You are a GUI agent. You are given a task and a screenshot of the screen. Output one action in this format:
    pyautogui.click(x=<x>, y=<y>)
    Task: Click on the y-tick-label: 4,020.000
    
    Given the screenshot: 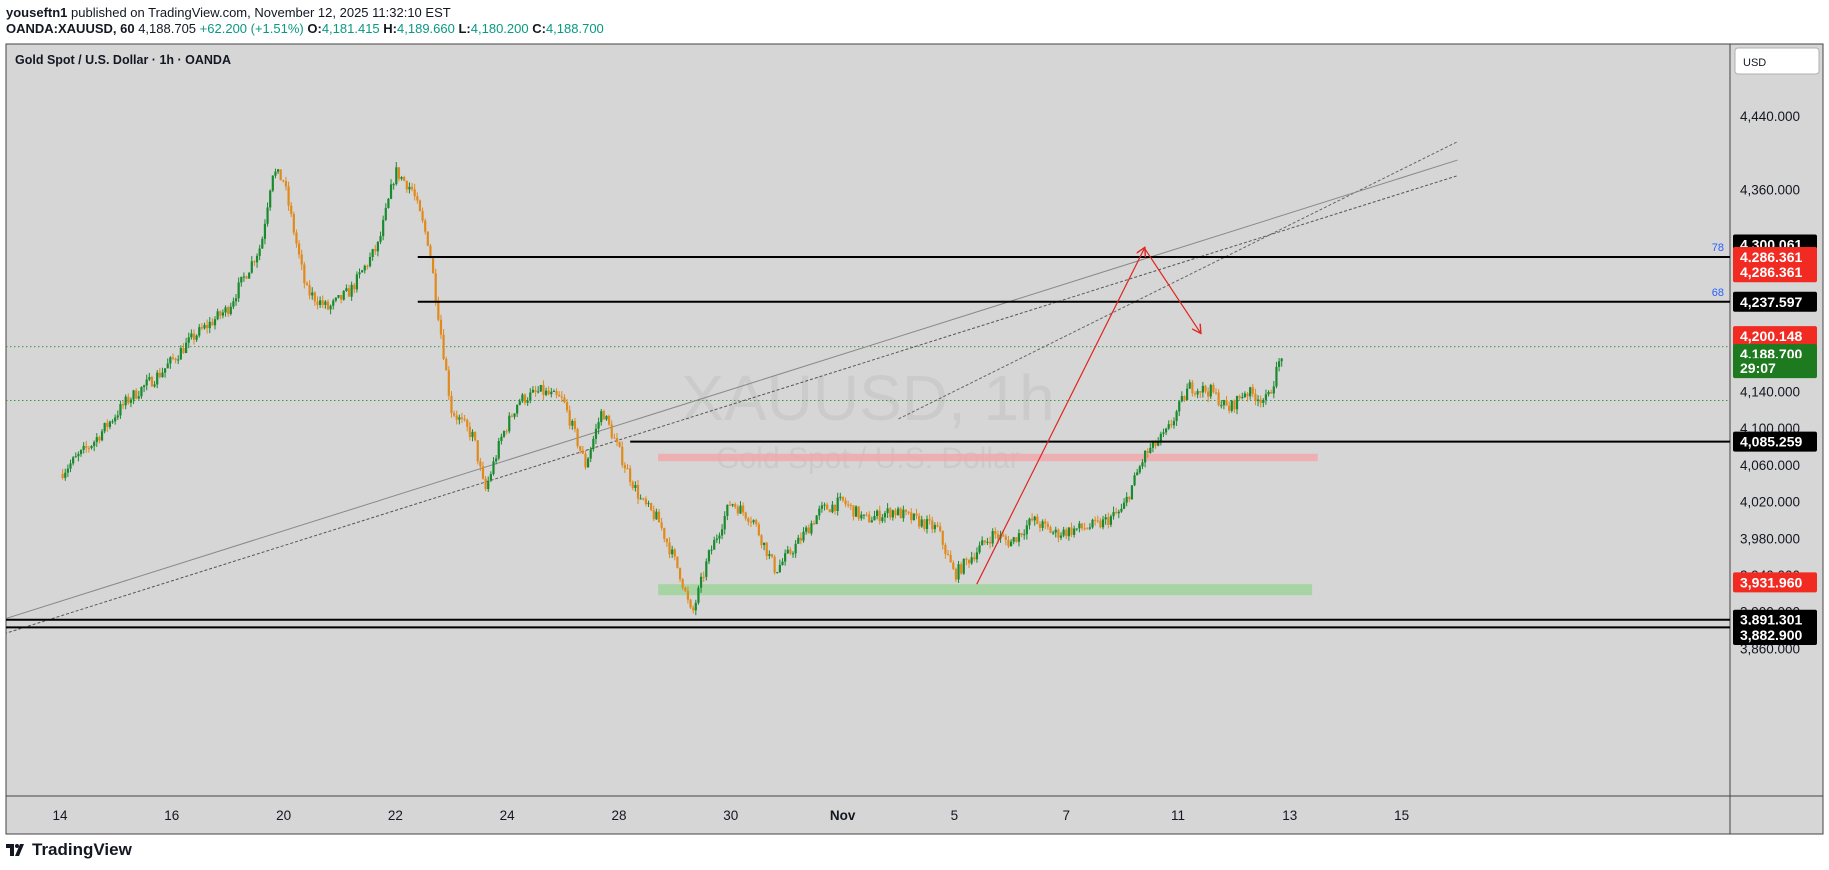 What is the action you would take?
    pyautogui.click(x=1770, y=502)
    